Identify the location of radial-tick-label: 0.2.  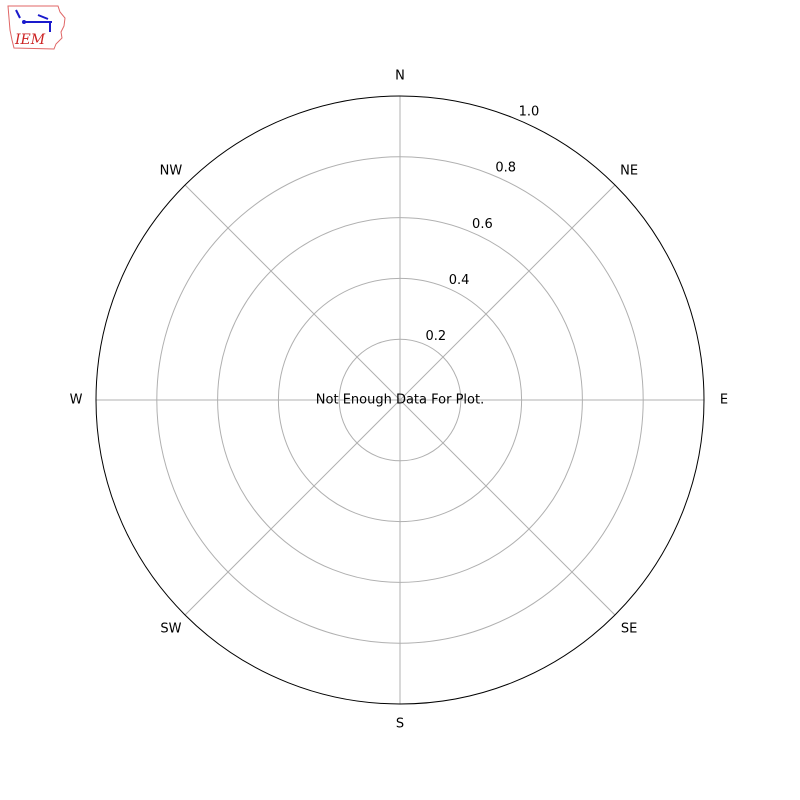
(436, 336).